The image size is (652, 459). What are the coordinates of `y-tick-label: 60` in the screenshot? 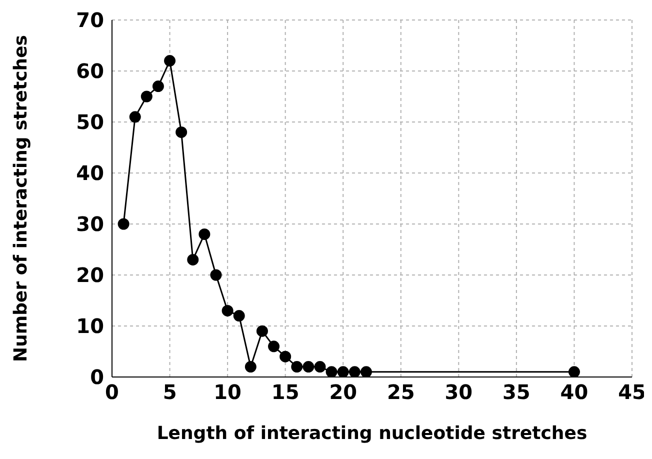 It's located at (90, 71).